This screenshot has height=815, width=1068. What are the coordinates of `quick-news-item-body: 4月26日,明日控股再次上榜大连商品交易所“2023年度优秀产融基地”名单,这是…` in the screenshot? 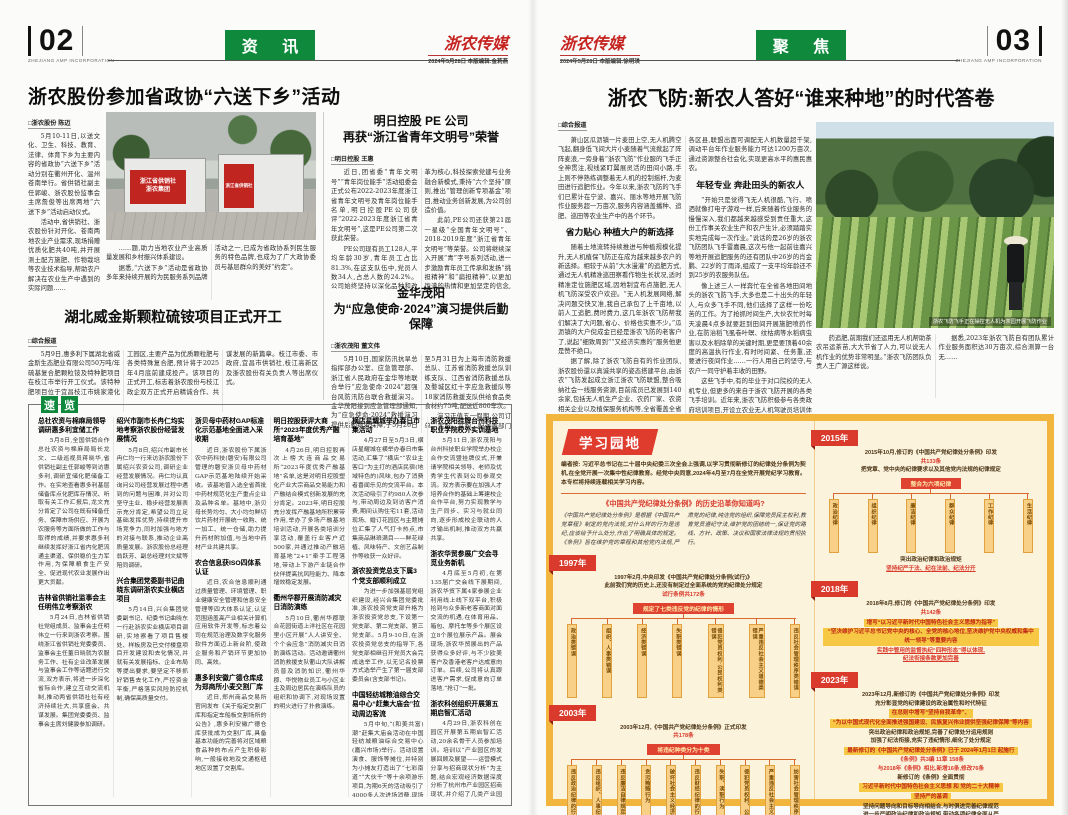 It's located at (309, 517).